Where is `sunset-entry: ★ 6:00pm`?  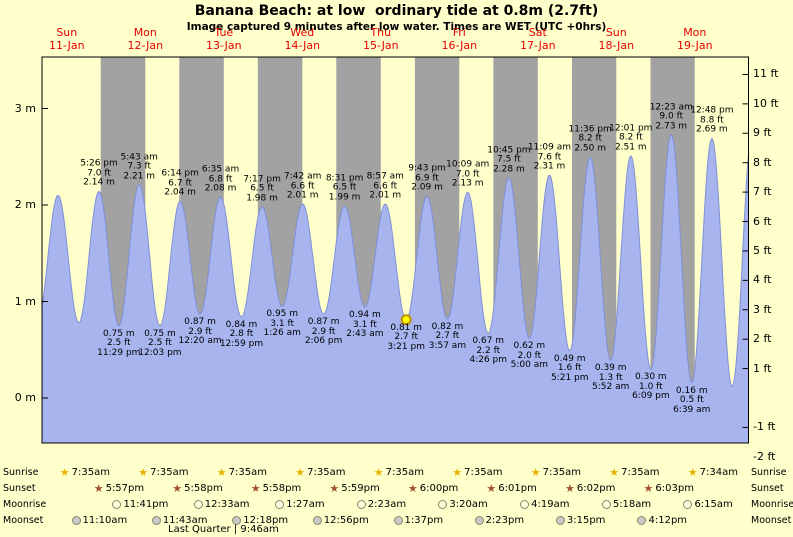 sunset-entry: ★ 6:00pm is located at coordinates (433, 488).